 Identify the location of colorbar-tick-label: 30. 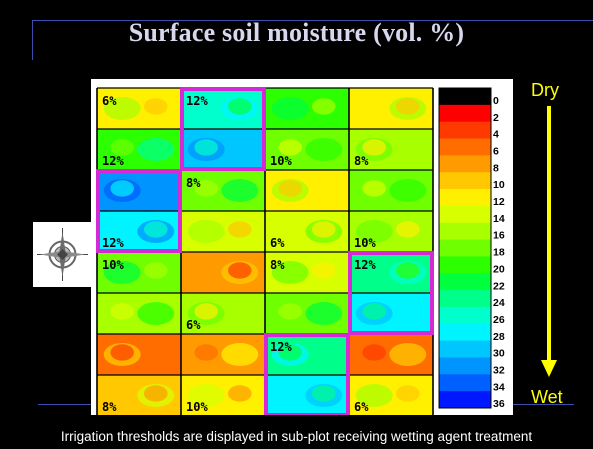
(499, 354).